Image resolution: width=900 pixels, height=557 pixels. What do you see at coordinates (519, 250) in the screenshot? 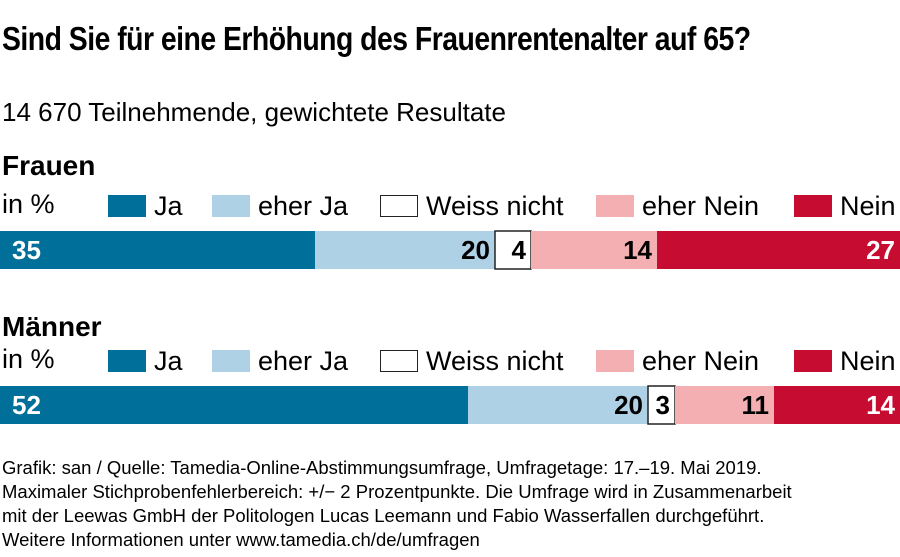
I see `bar-value-weiss-nicht: 4` at bounding box center [519, 250].